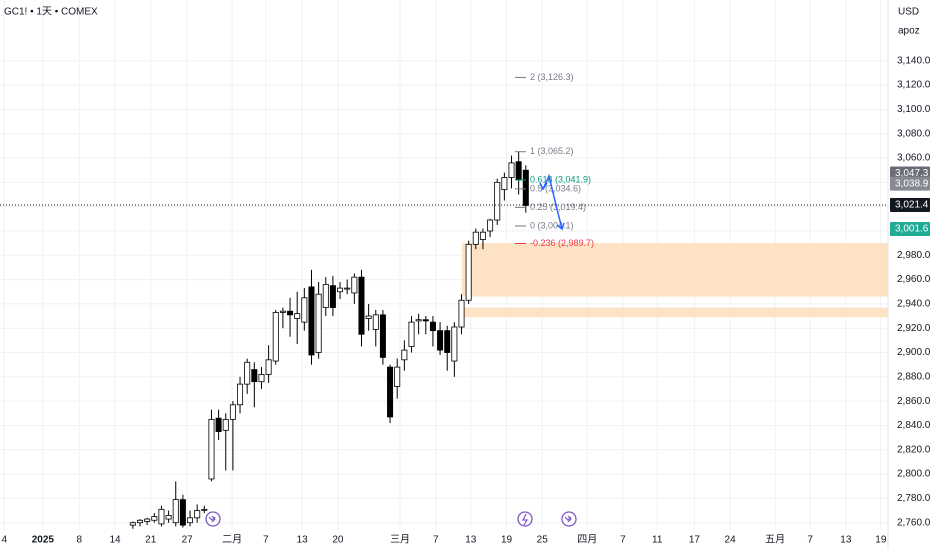  I want to click on y-tick-label: 3,060.0, so click(914, 158).